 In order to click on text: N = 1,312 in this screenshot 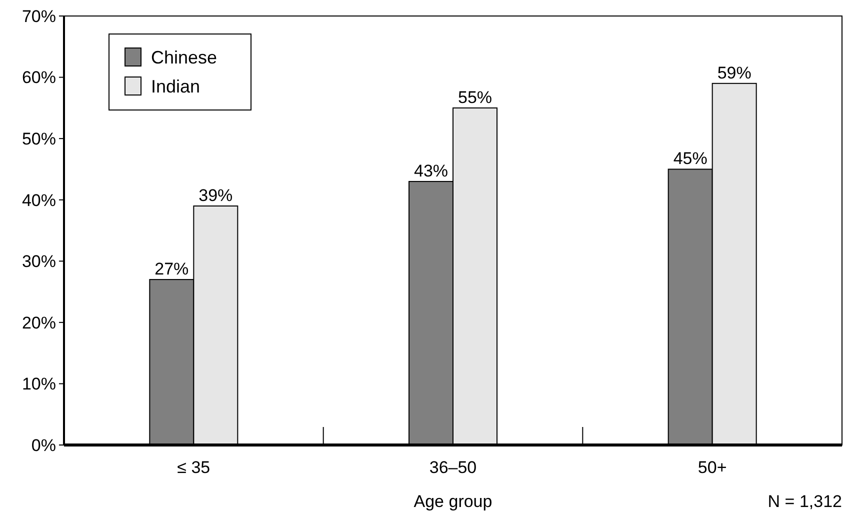, I will do `click(805, 501)`.